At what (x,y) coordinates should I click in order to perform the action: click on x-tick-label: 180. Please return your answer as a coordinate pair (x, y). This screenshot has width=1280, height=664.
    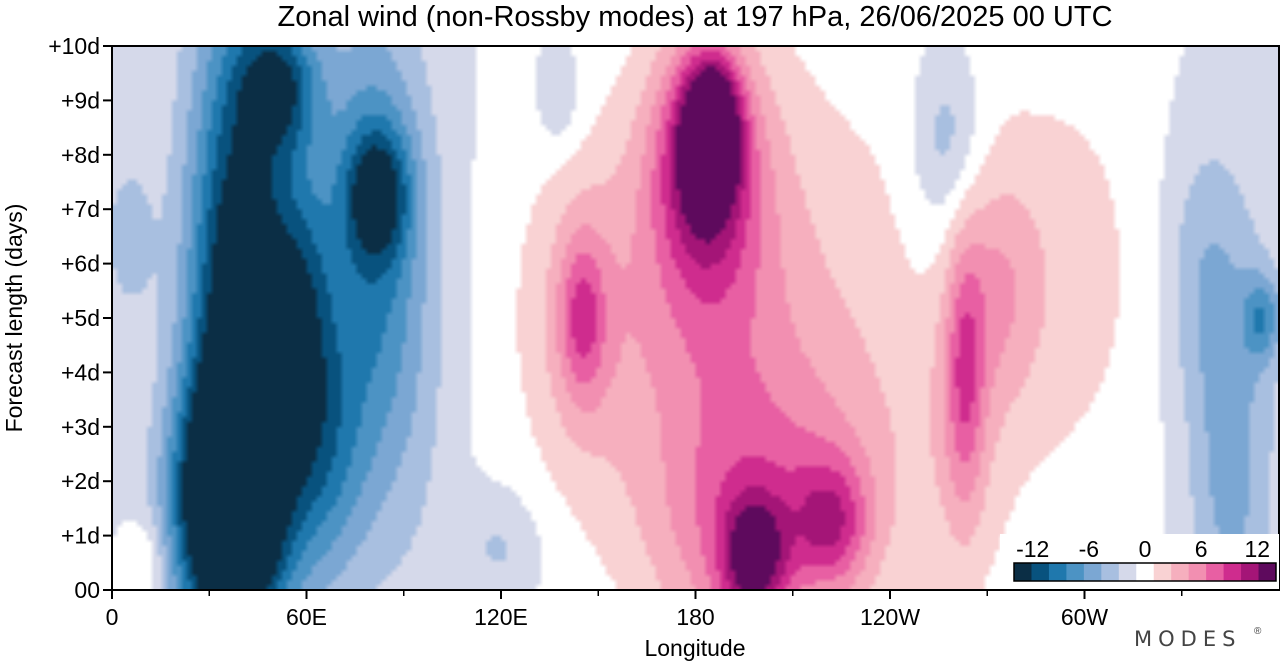
    Looking at the image, I should click on (695, 617).